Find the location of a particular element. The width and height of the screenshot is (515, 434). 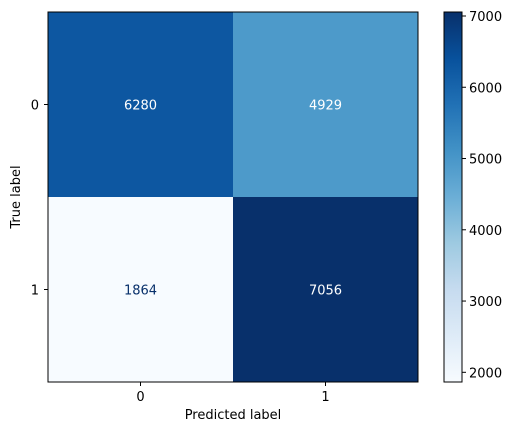

cell-value-label-0-1: 4929 is located at coordinates (325, 106).